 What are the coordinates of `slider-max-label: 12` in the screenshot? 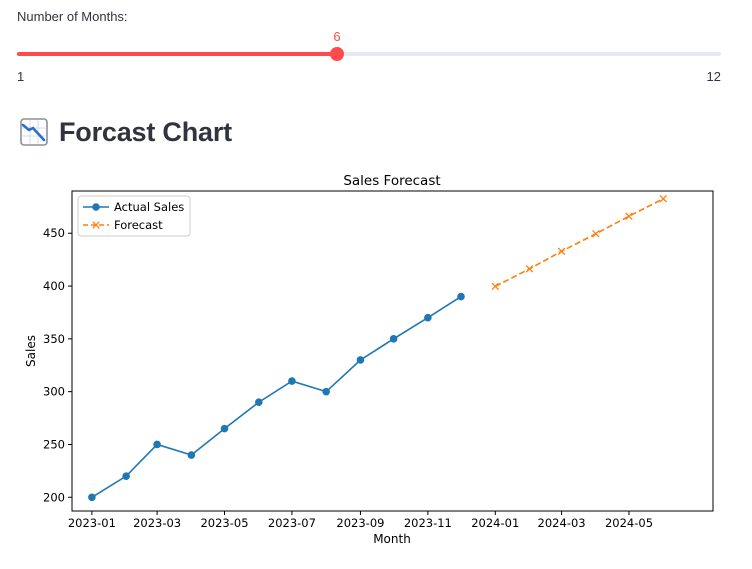 It's located at (713, 76).